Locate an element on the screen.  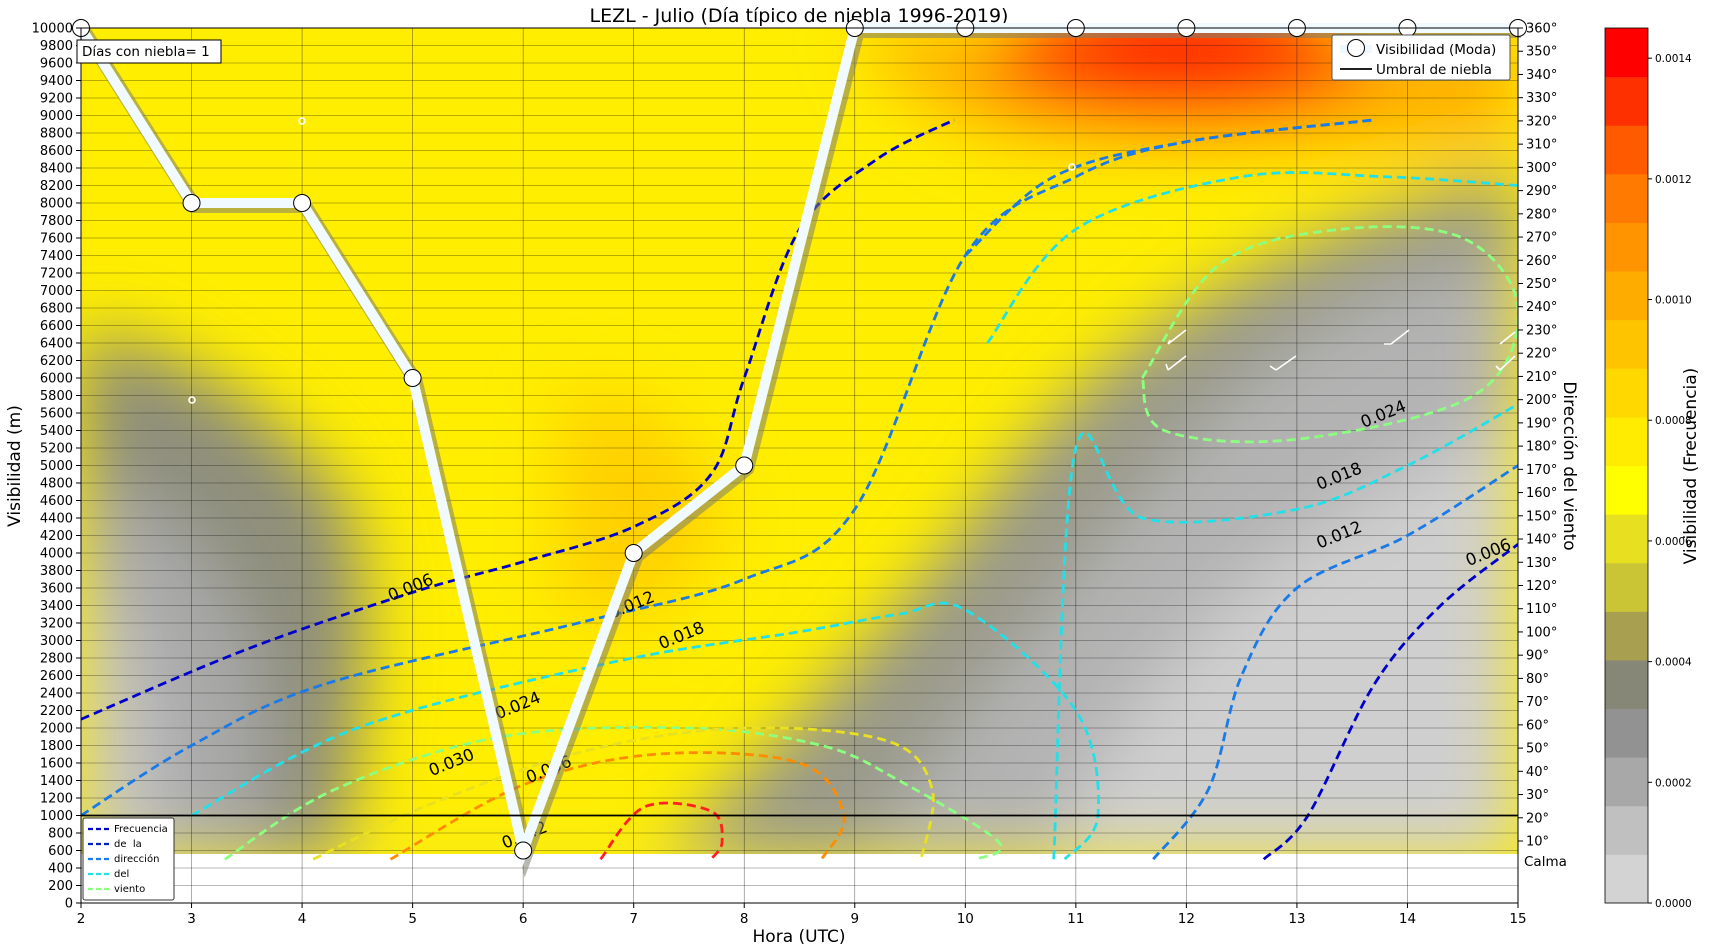
y2-tick-label: 190° is located at coordinates (1541, 423).